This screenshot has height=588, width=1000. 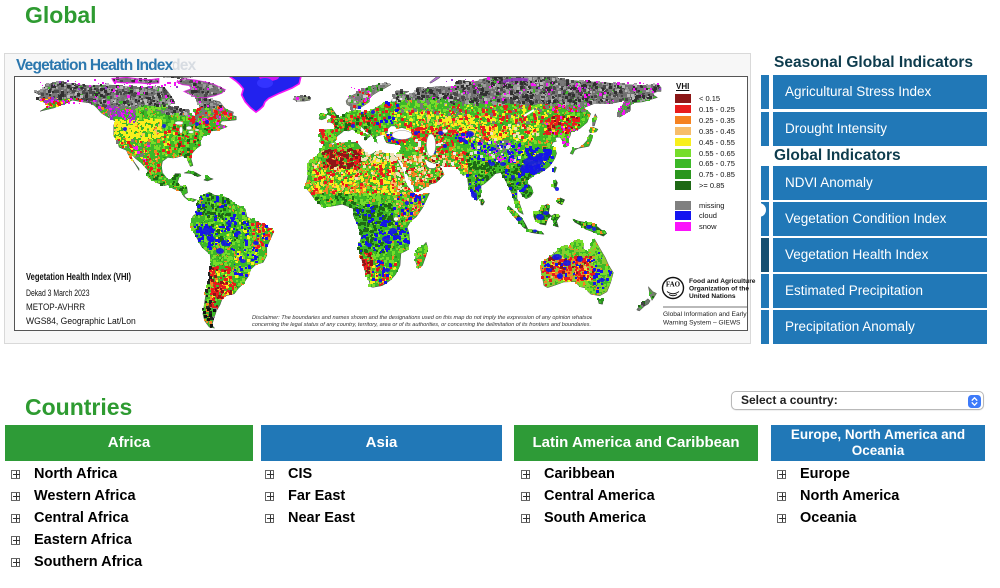 What do you see at coordinates (702, 323) in the screenshot?
I see `svg-text: Warning System – GIEWS` at bounding box center [702, 323].